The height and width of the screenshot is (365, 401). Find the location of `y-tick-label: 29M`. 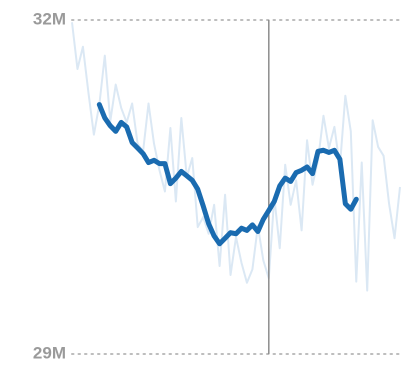

y-tick-label: 29M is located at coordinates (49, 352).